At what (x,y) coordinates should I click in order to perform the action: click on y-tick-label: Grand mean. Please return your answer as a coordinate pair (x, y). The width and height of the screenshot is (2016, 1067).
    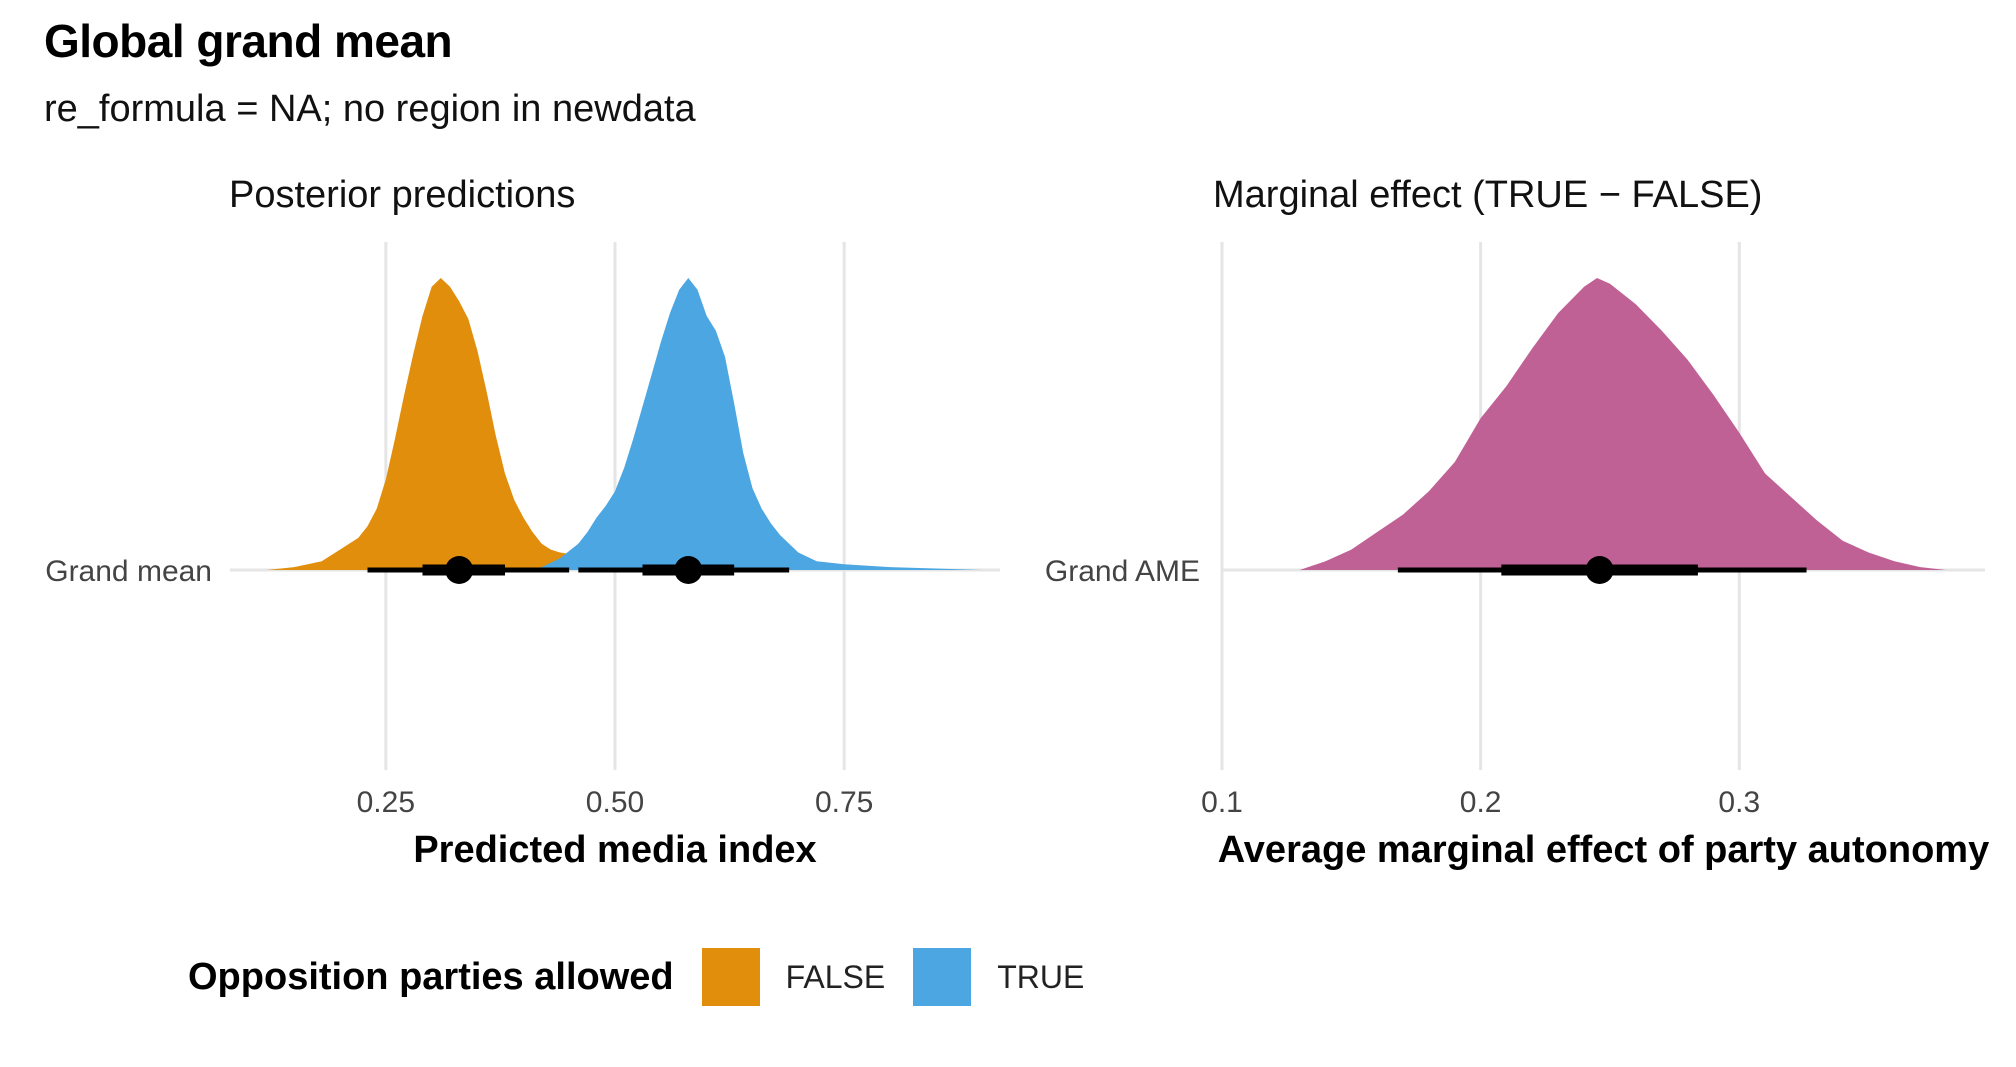
    Looking at the image, I should click on (128, 571).